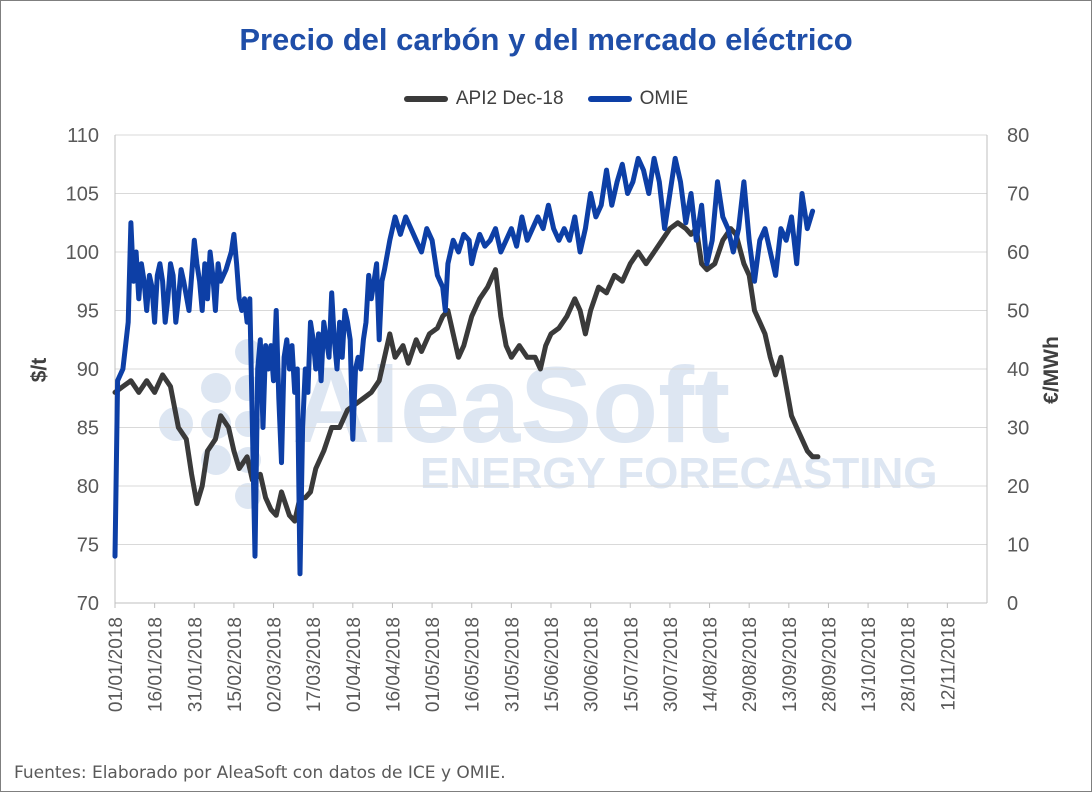 This screenshot has width=1092, height=792. Describe the element at coordinates (1018, 253) in the screenshot. I see `y-tick-label-right: 60` at that location.